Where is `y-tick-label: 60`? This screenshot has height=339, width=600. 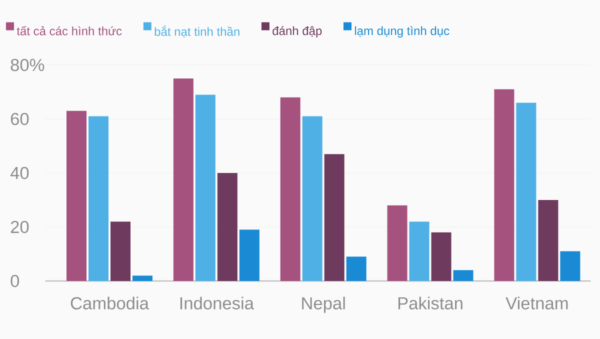 y-tick-label: 60 is located at coordinates (19, 119).